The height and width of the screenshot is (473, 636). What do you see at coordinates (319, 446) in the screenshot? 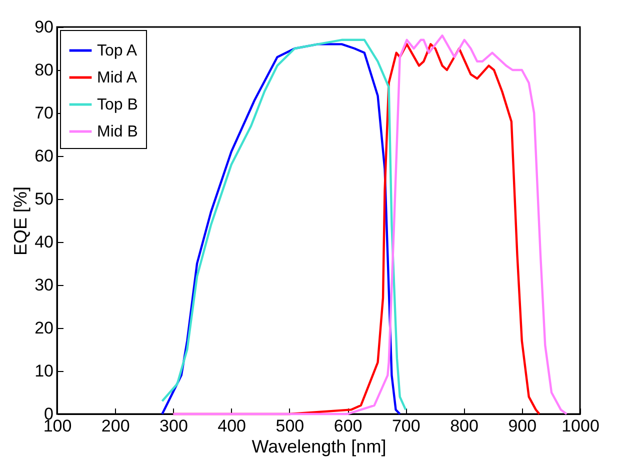
I see `x-axis-title: Wavelength [nm]` at bounding box center [319, 446].